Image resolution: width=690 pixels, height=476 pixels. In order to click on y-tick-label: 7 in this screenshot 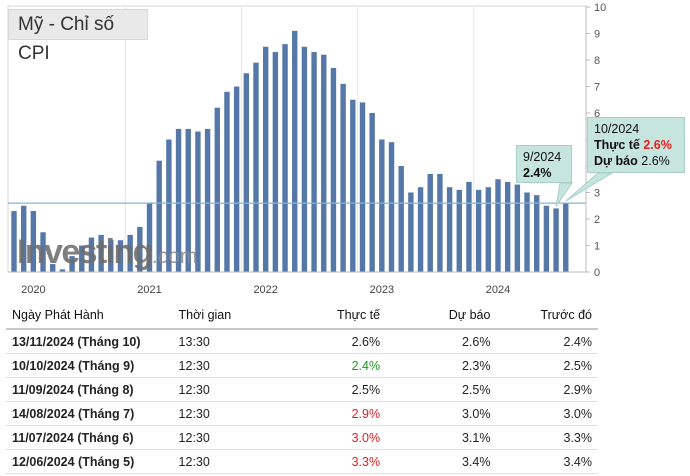, I will do `click(597, 88)`.